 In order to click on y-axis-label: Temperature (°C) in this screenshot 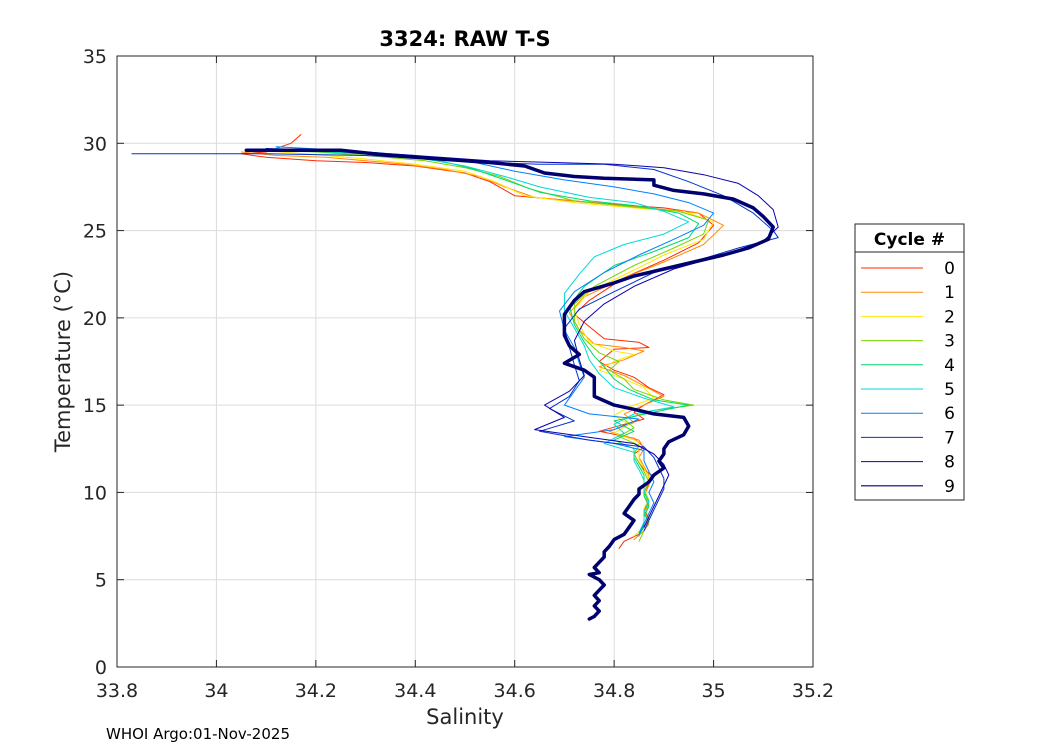, I will do `click(63, 362)`.